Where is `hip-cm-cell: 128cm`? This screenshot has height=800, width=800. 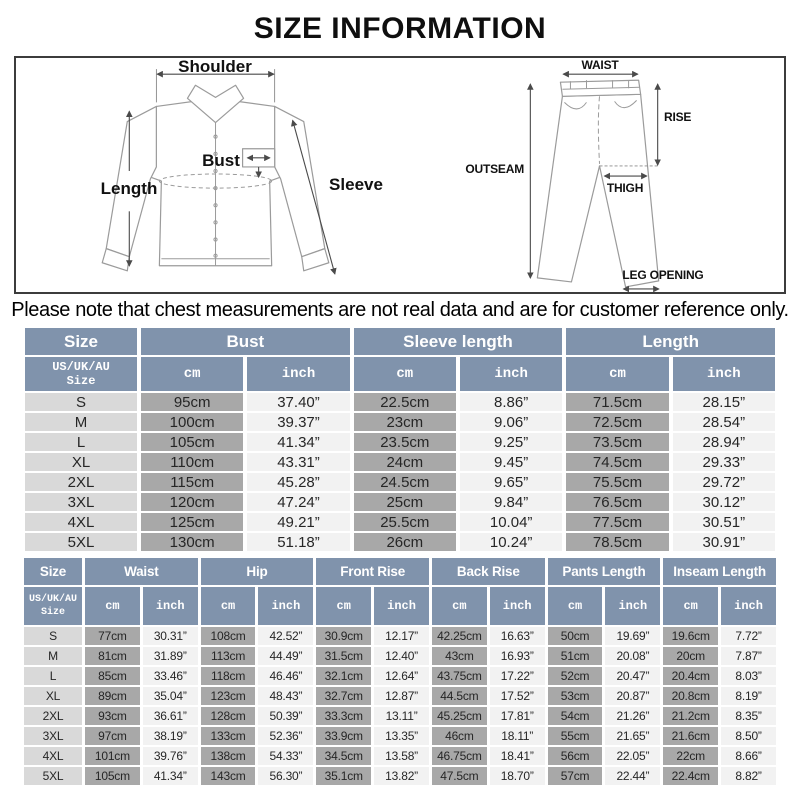 hip-cm-cell: 128cm is located at coordinates (228, 716).